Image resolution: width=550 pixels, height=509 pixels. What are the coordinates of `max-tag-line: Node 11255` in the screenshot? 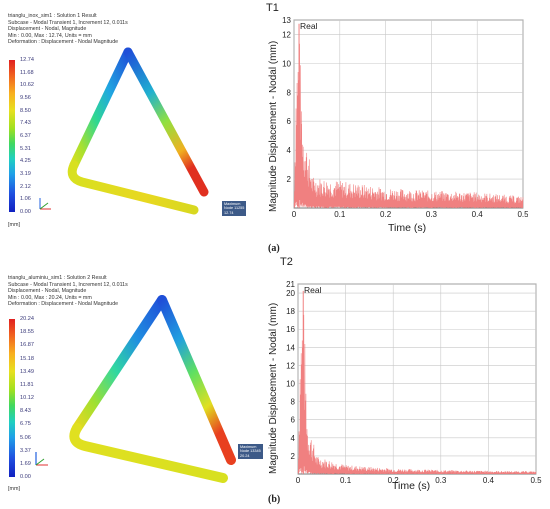 It's located at (234, 208).